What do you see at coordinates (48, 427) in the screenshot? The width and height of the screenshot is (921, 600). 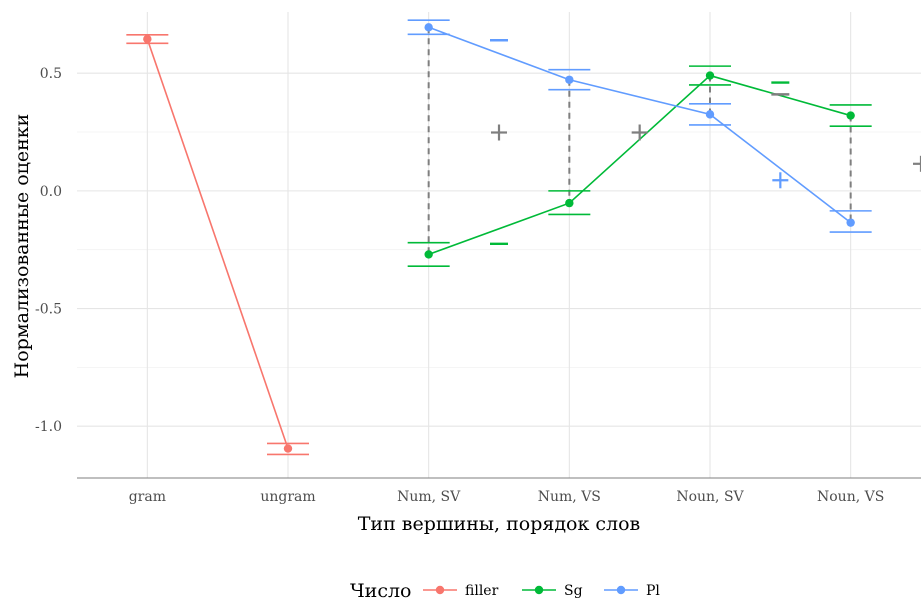 I see `y-tick-label: -1.0` at bounding box center [48, 427].